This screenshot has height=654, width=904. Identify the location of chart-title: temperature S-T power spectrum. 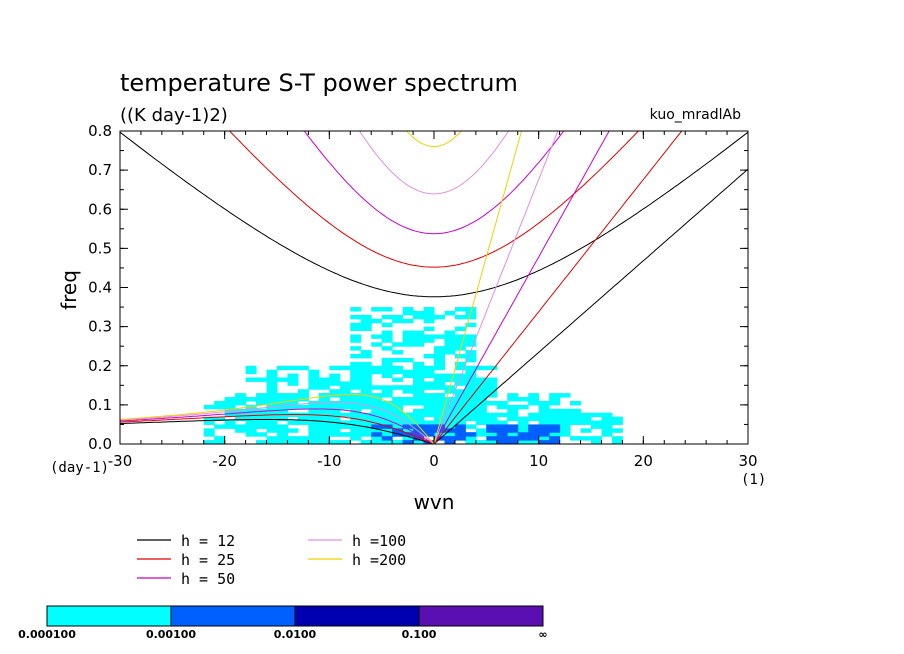
(319, 83).